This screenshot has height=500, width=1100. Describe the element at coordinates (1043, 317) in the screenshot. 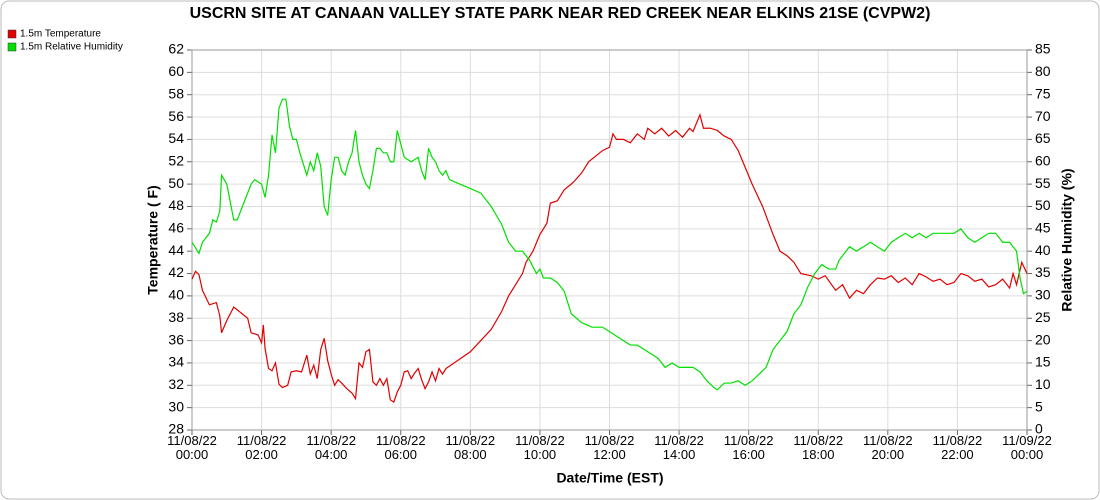

I see `y2-tick-label: 25` at that location.